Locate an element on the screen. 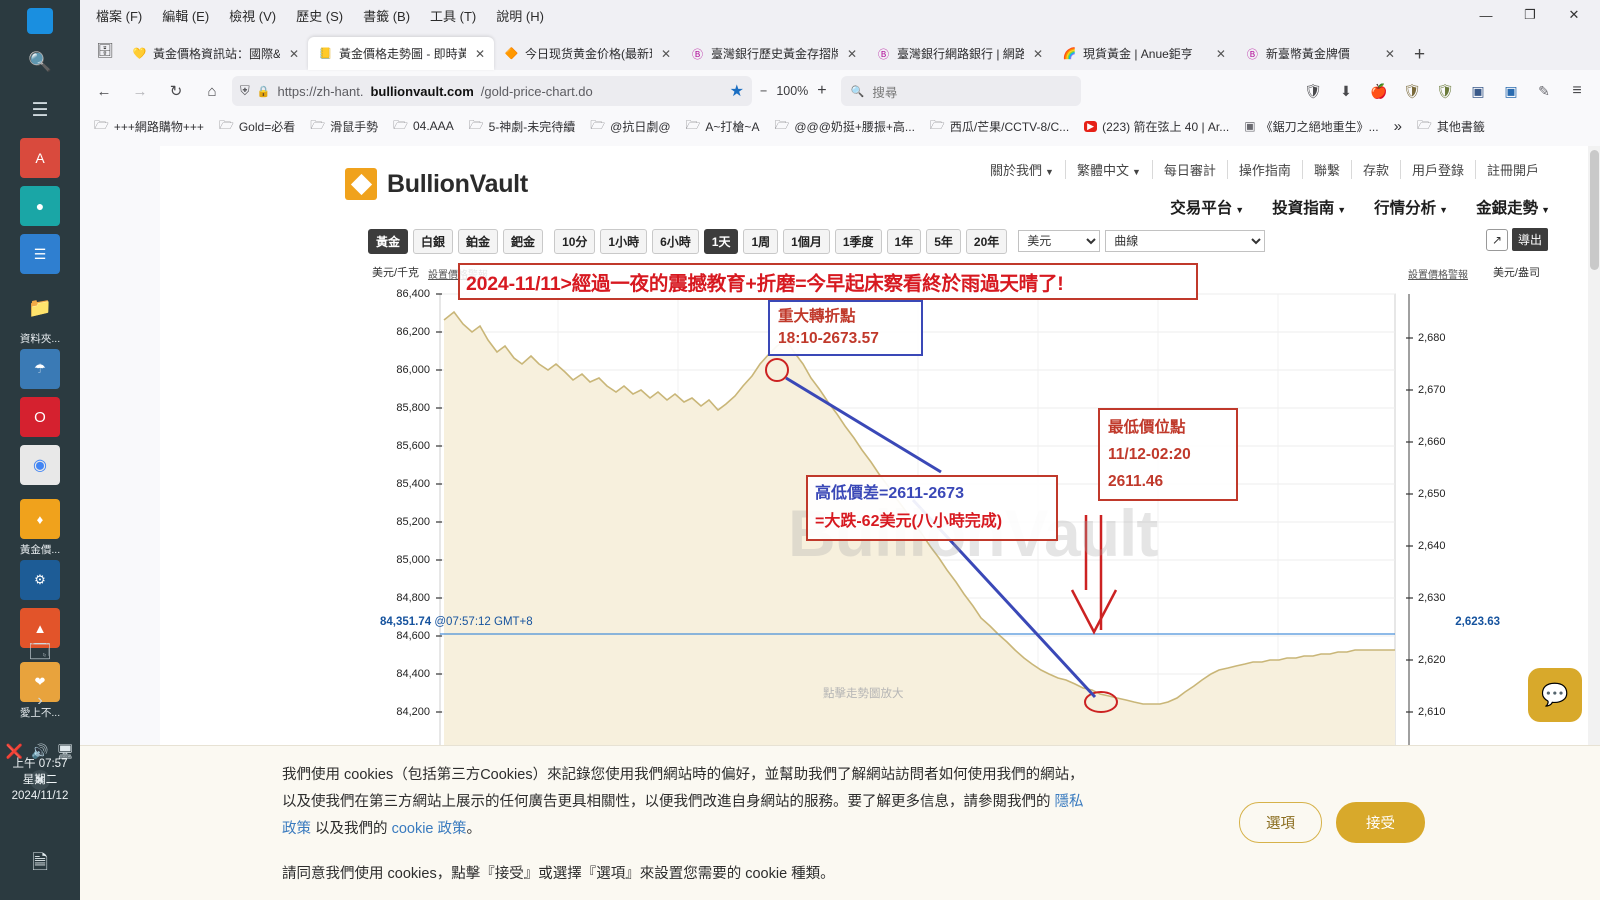 The image size is (1600, 900). zoom-level: 100% is located at coordinates (792, 91).